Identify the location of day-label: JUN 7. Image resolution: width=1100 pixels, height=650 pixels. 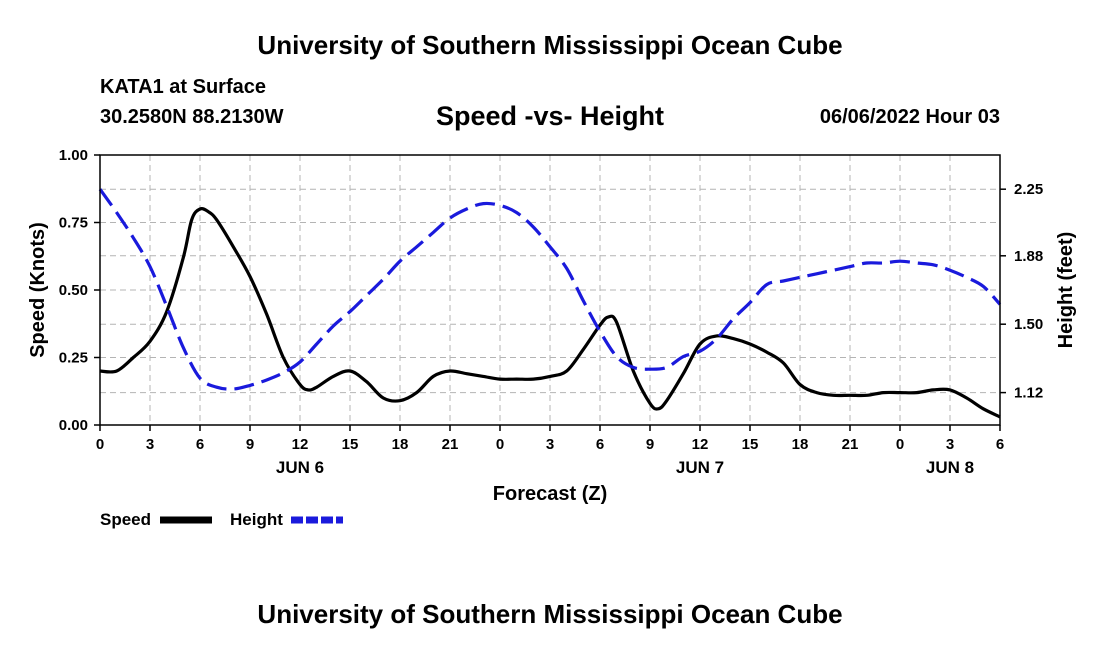
(700, 467).